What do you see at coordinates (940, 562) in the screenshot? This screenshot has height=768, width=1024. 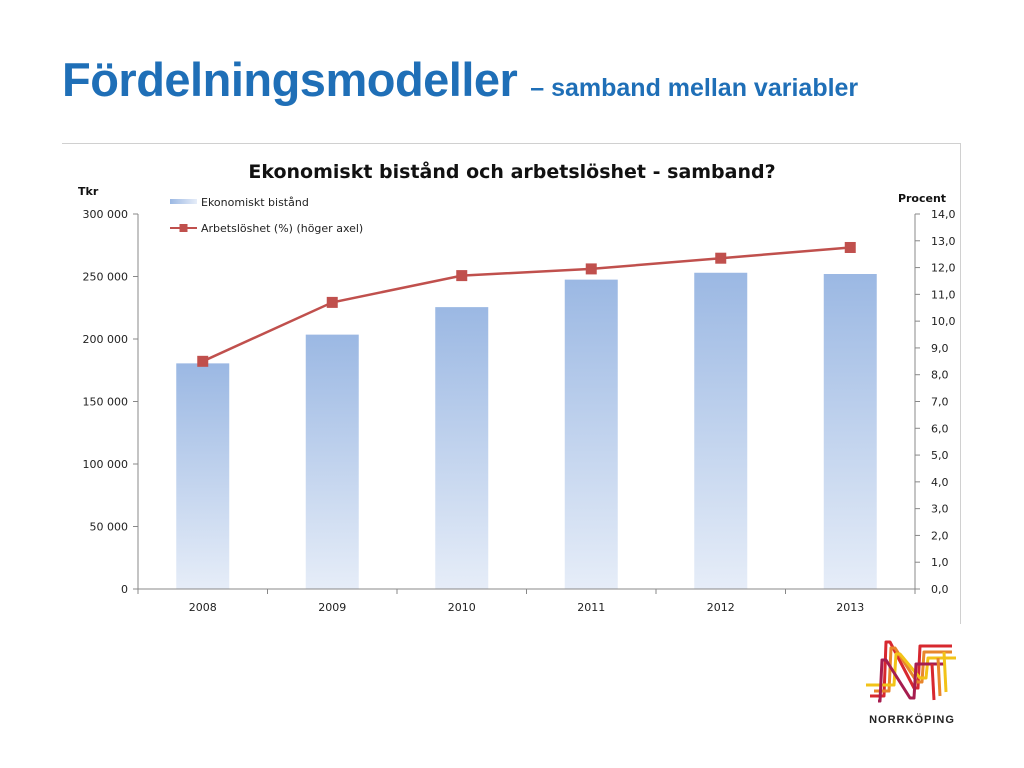 I see `y-right-tick-label: 1,0` at bounding box center [940, 562].